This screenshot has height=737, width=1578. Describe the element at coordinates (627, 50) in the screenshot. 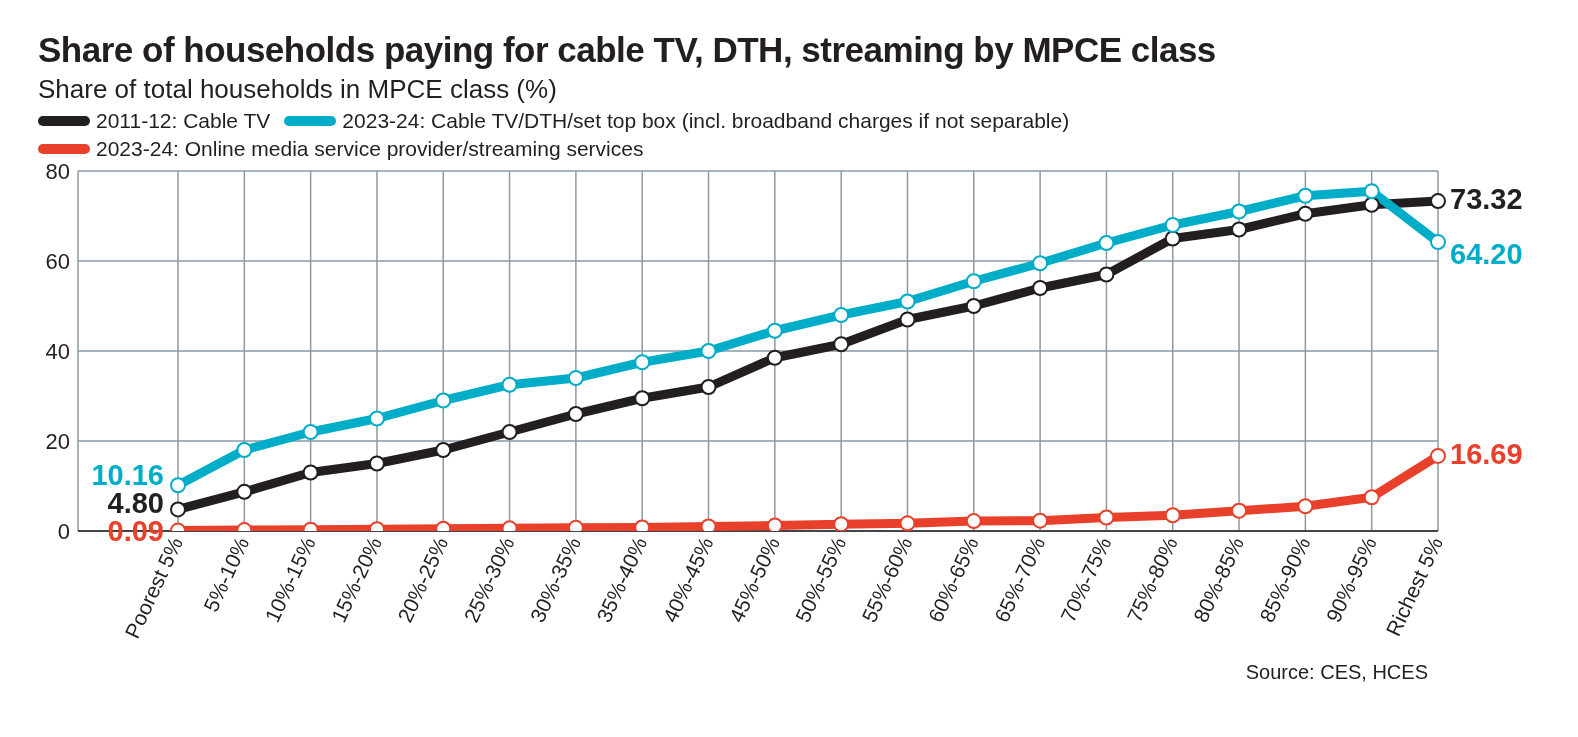

I see `chart-title: Share of households paying for cable TV, DTH, streaming by MPCE class` at that location.